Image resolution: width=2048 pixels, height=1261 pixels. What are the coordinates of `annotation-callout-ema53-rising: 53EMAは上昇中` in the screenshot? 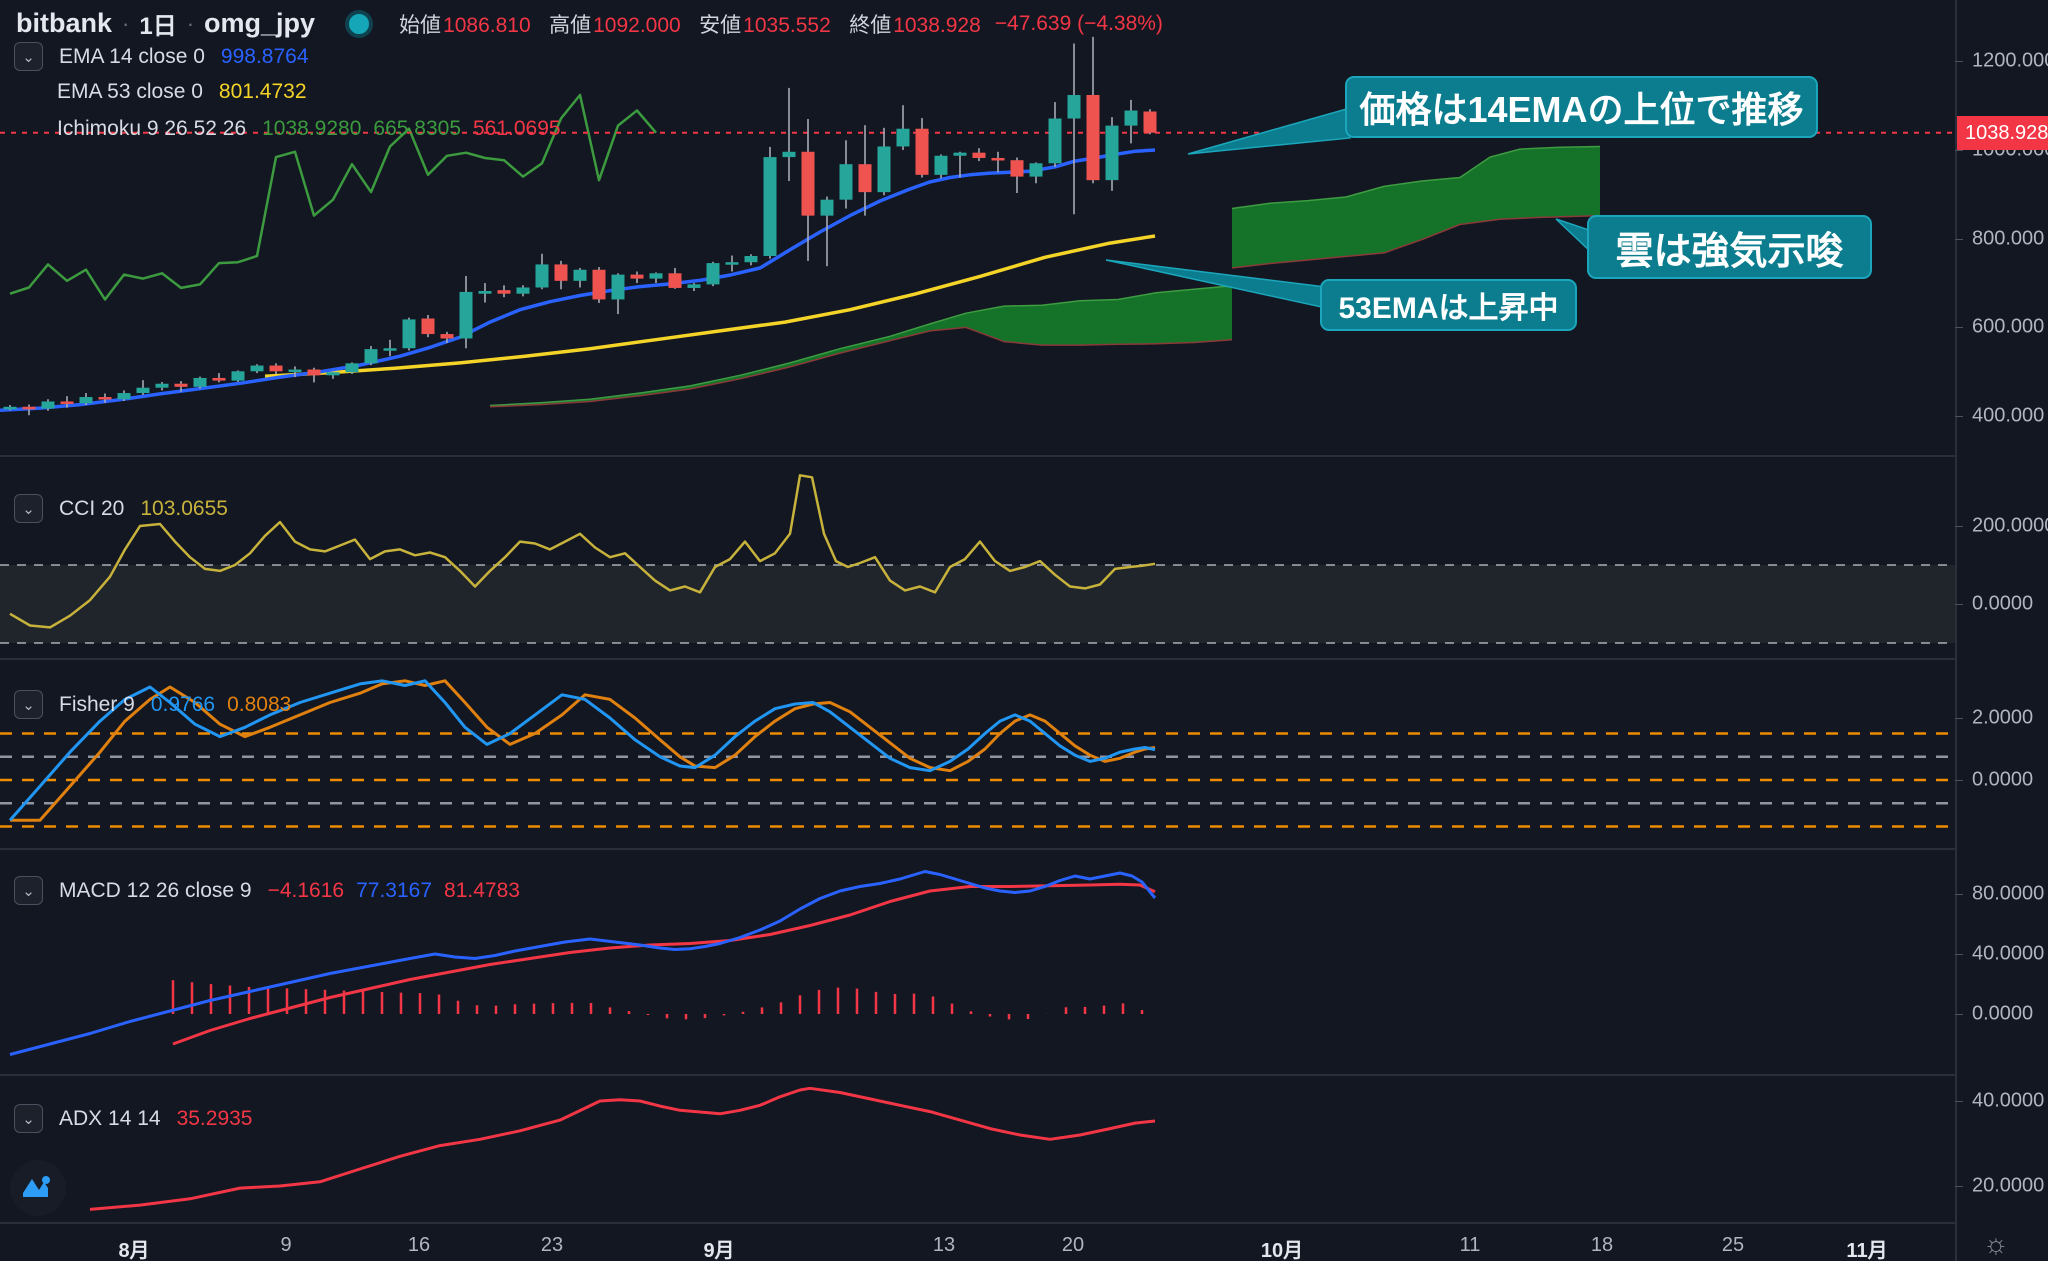 It's located at (1448, 305).